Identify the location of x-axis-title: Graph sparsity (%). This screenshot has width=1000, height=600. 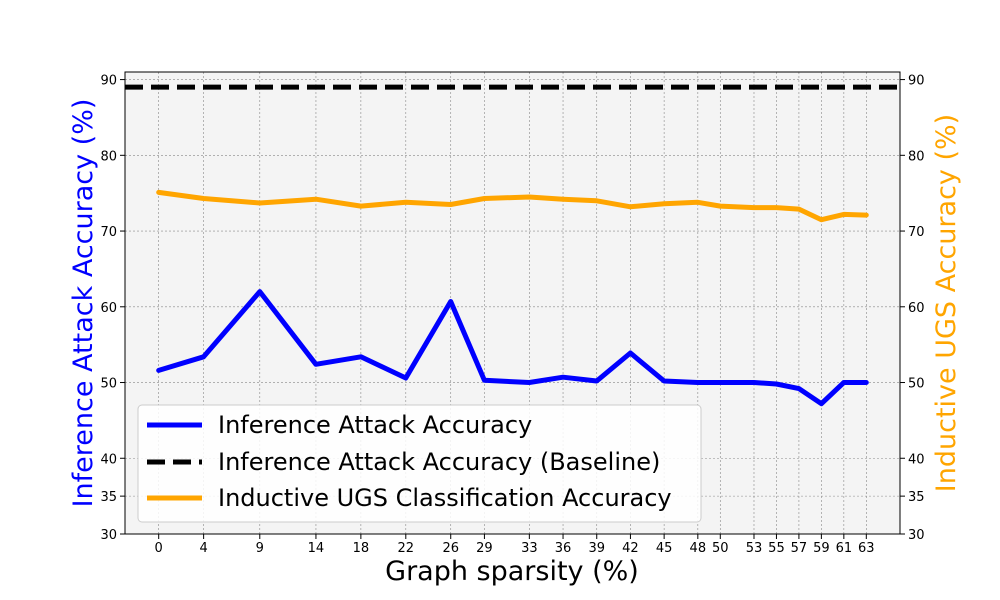
(512, 571).